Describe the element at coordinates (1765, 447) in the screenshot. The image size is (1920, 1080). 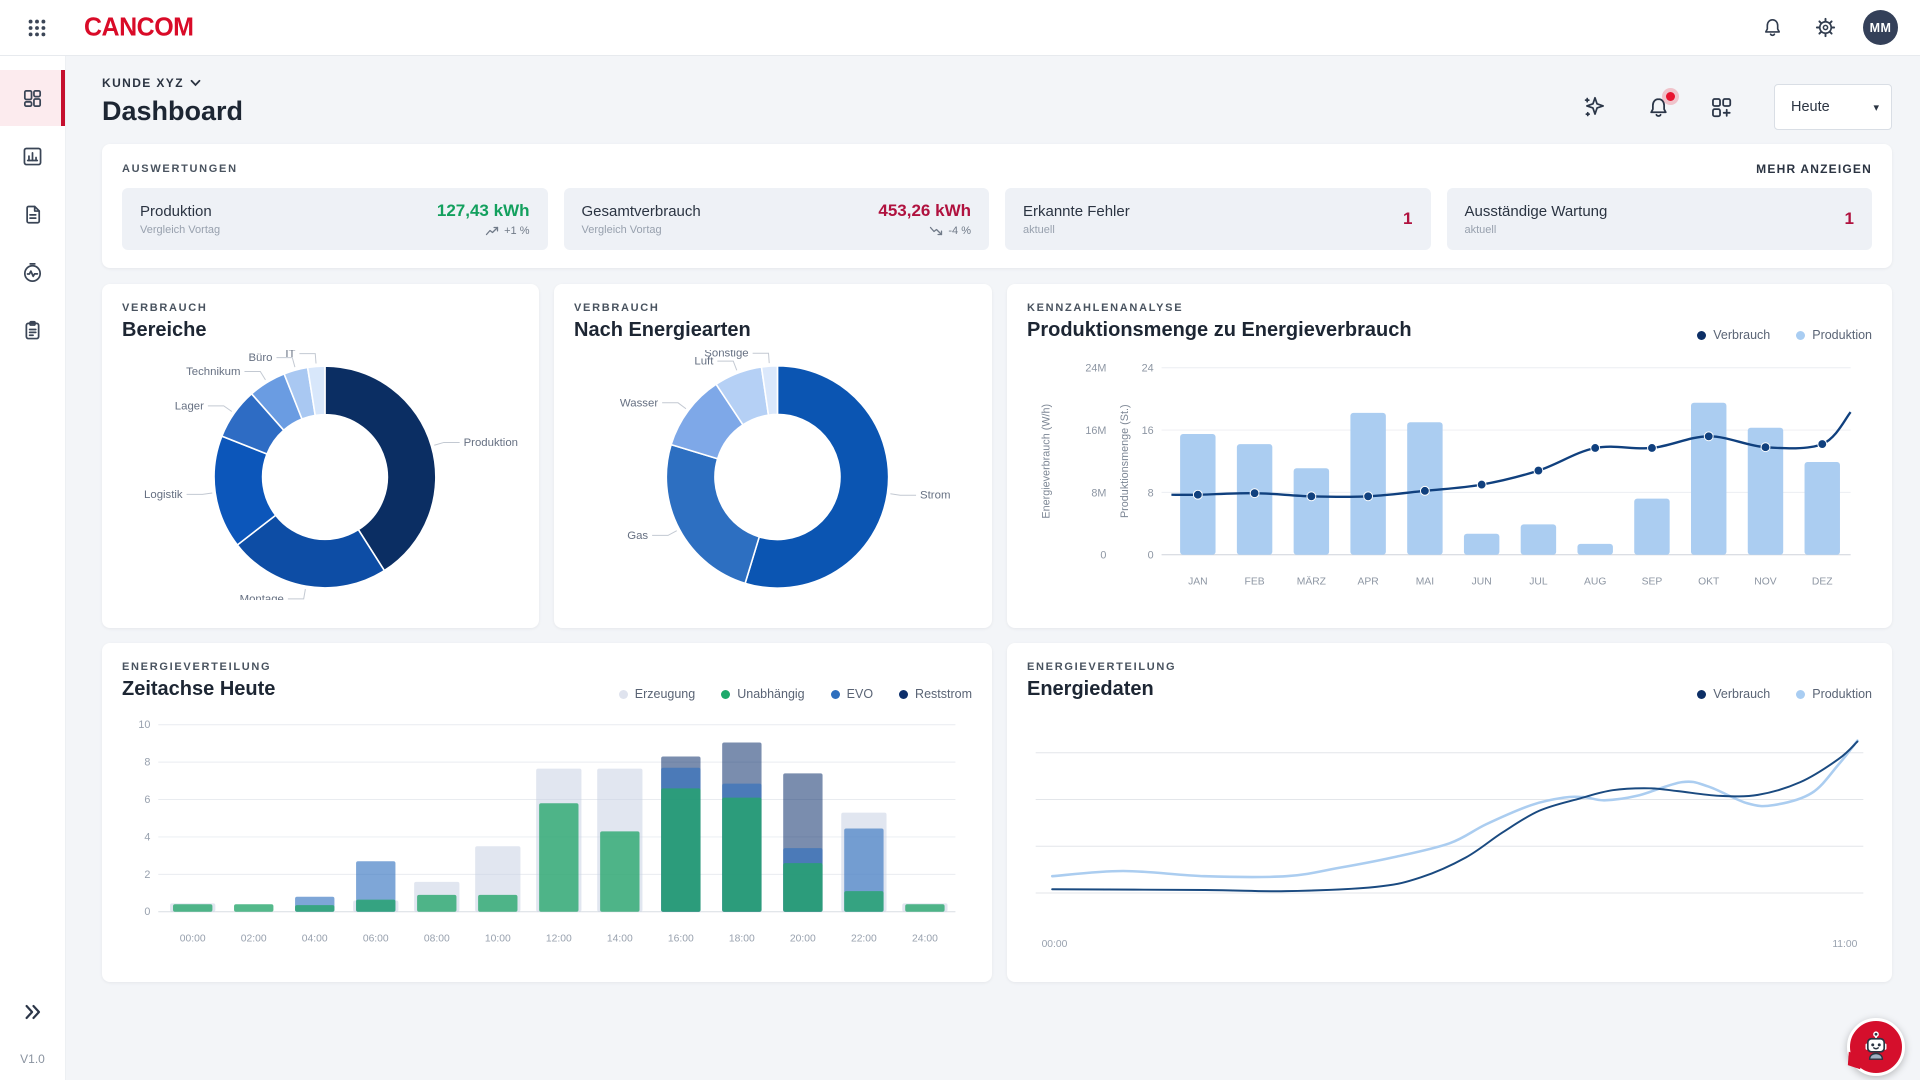
I see `line-point-NOV` at that location.